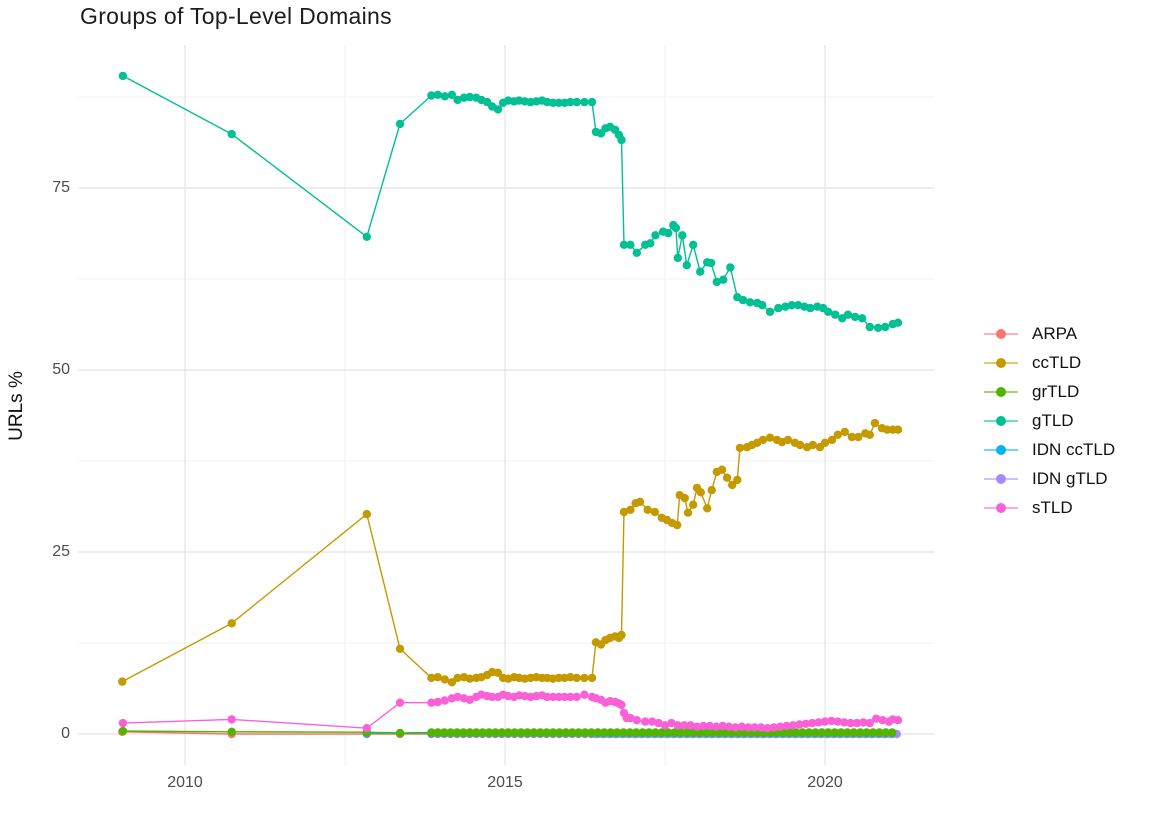 The image size is (1164, 827). What do you see at coordinates (236, 16) in the screenshot?
I see `chart-title: Groups of Top-Level Domains` at bounding box center [236, 16].